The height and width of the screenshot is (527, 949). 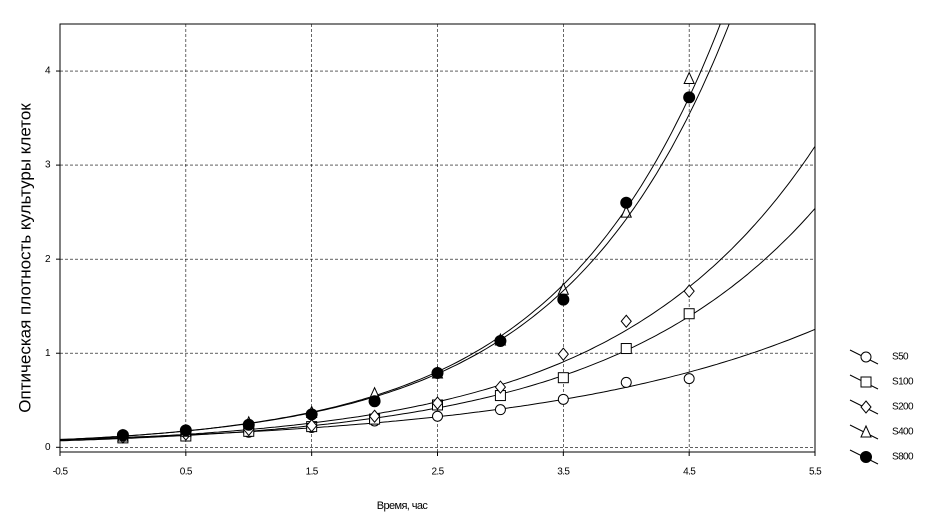 I want to click on legend-label: S200, so click(x=903, y=407).